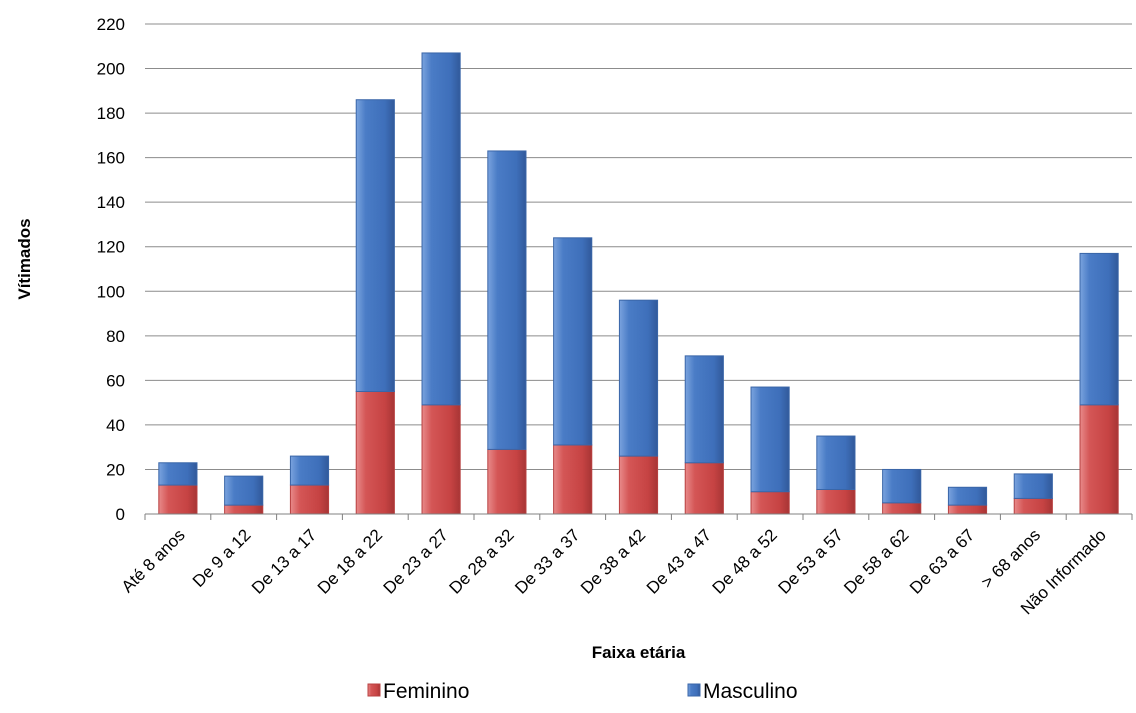 This screenshot has height=713, width=1136. What do you see at coordinates (115, 425) in the screenshot?
I see `y-tick-label: 40` at bounding box center [115, 425].